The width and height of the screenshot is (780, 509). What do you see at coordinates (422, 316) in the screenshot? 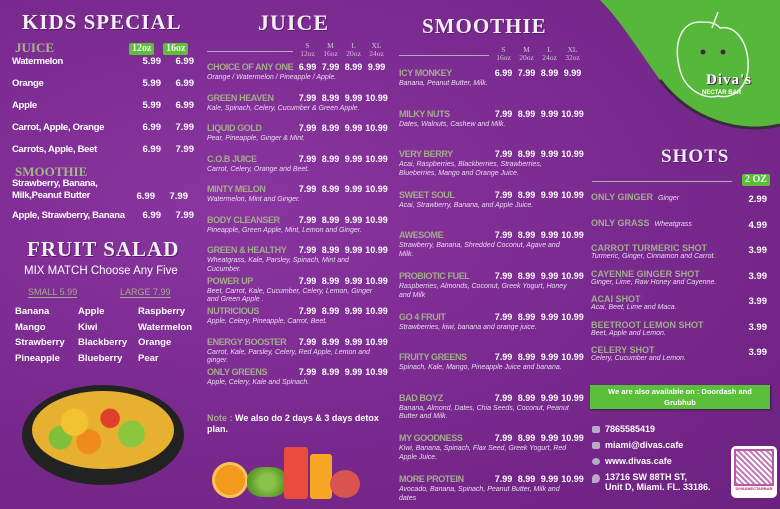
I see `item-name: GO 4 FRUIT` at bounding box center [422, 316].